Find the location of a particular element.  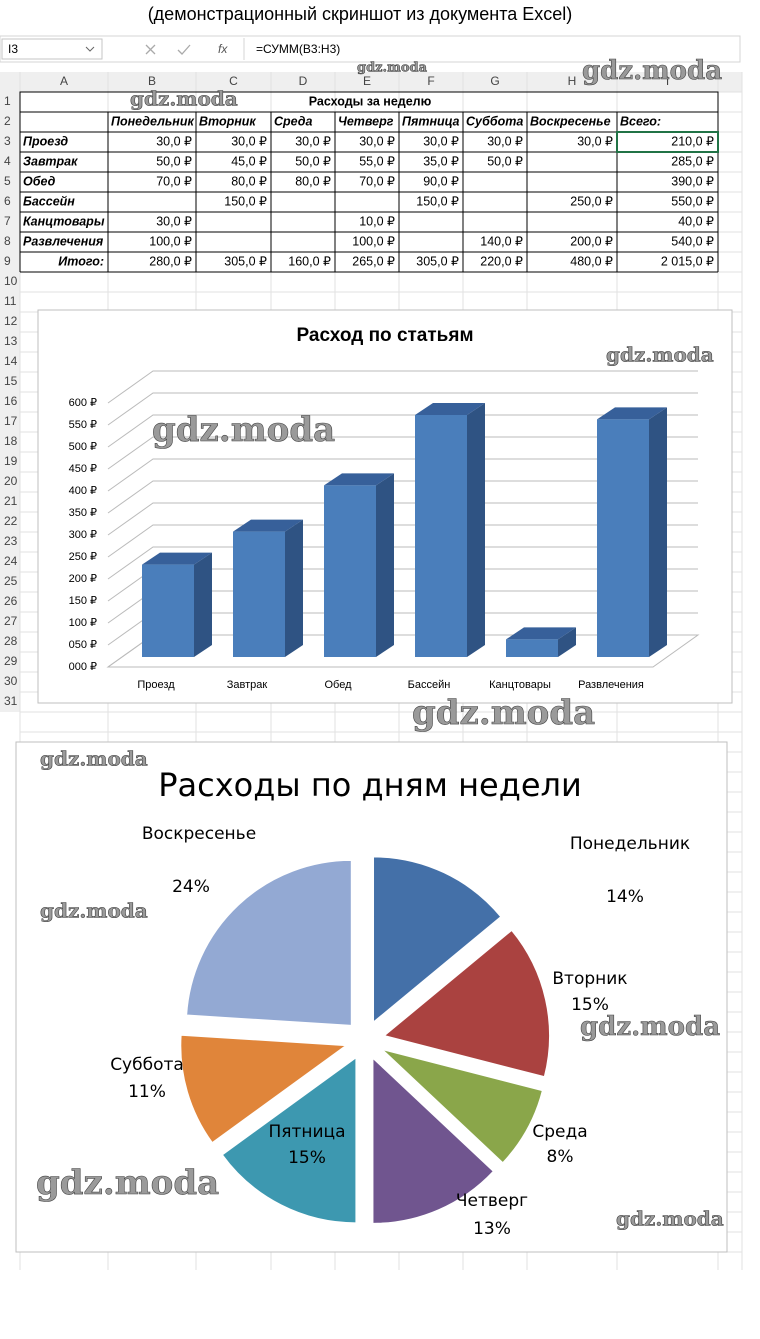

row-header: 6 is located at coordinates (7, 201).